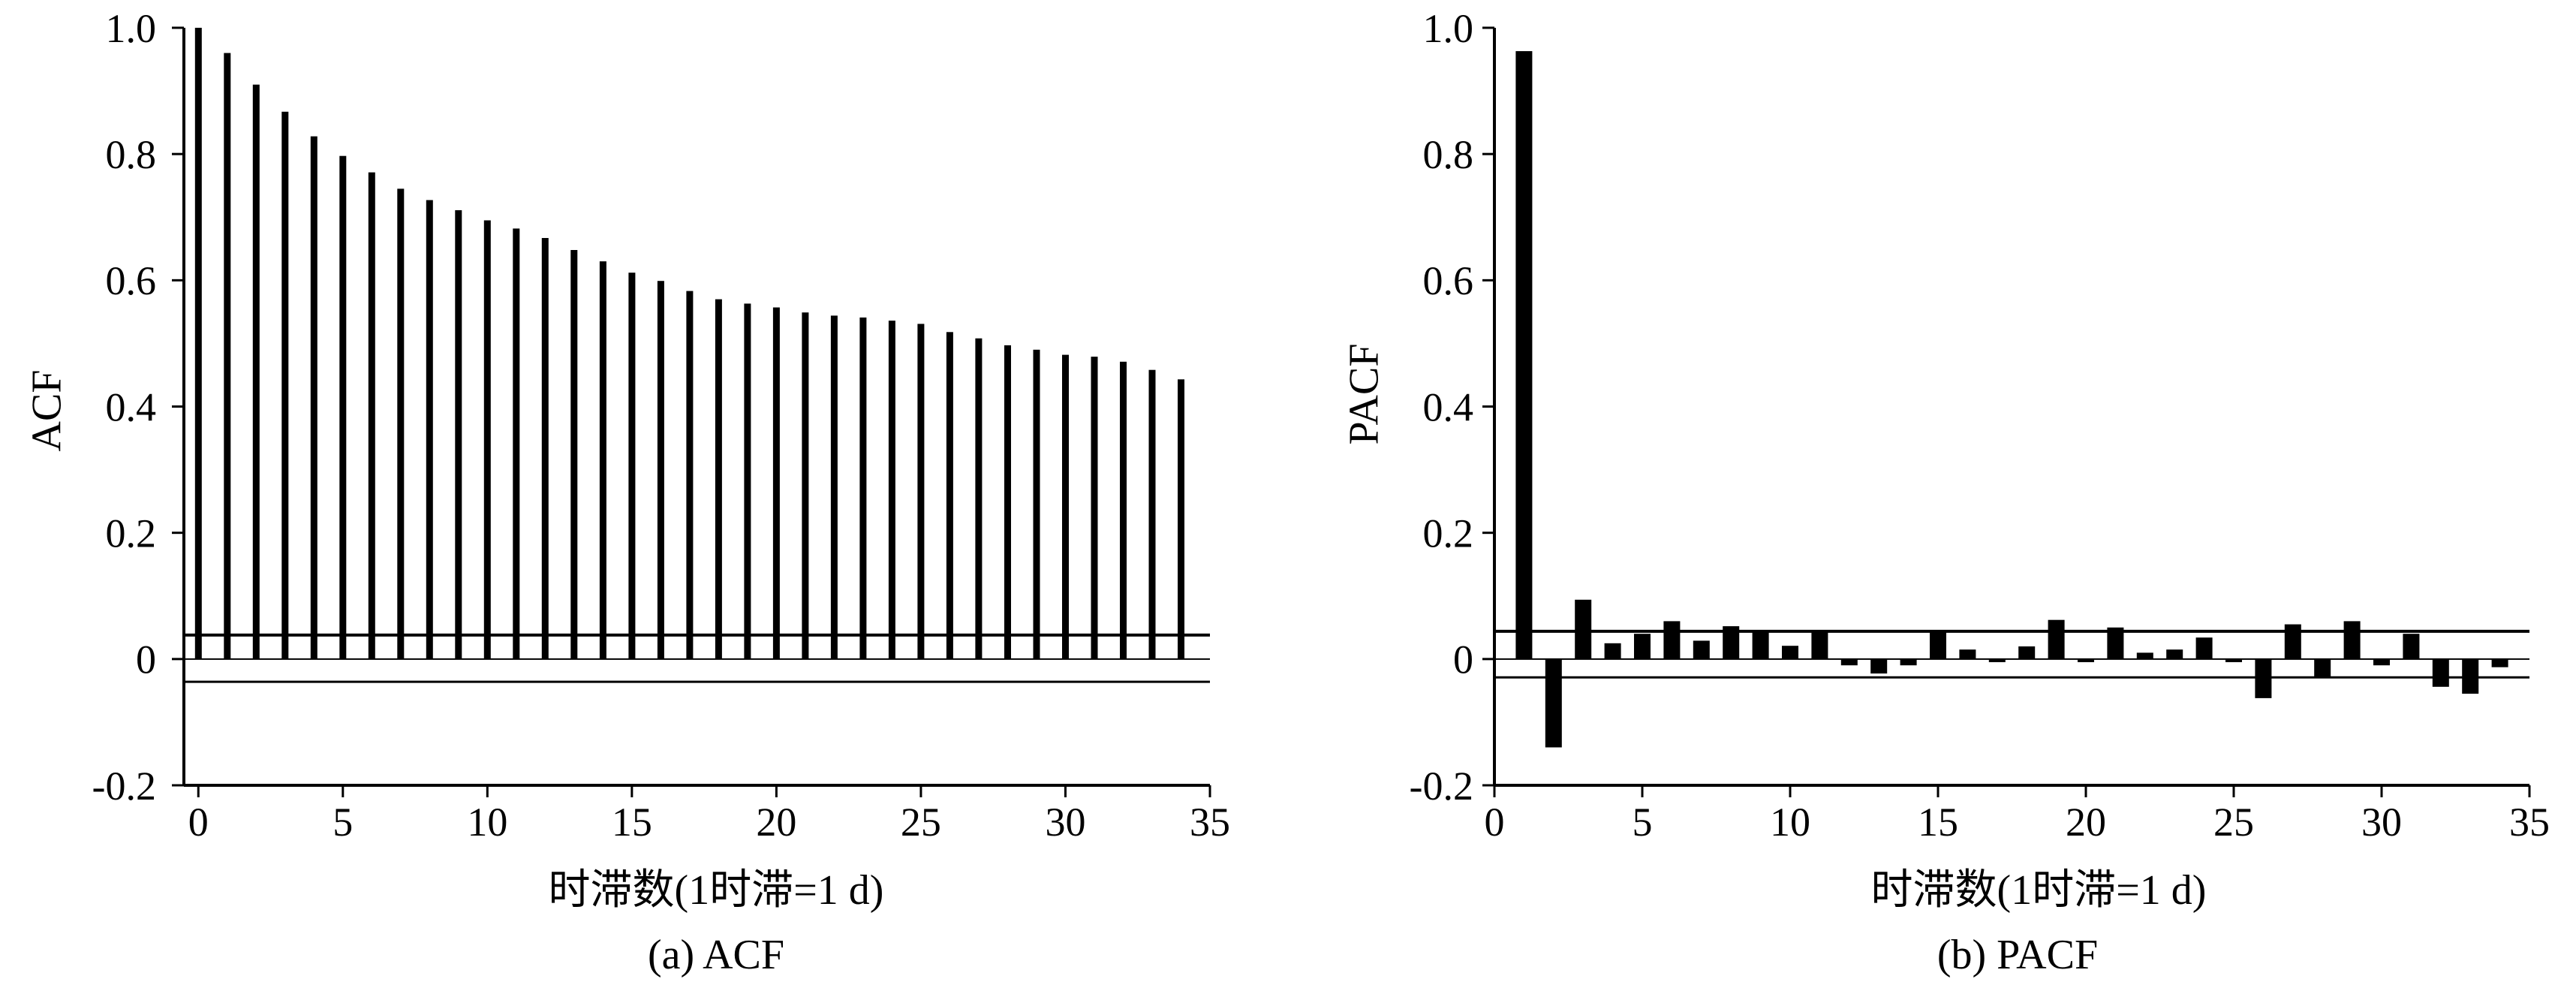 This screenshot has width=2576, height=985. I want to click on pacf-caption: (b) PACF, so click(2017, 955).